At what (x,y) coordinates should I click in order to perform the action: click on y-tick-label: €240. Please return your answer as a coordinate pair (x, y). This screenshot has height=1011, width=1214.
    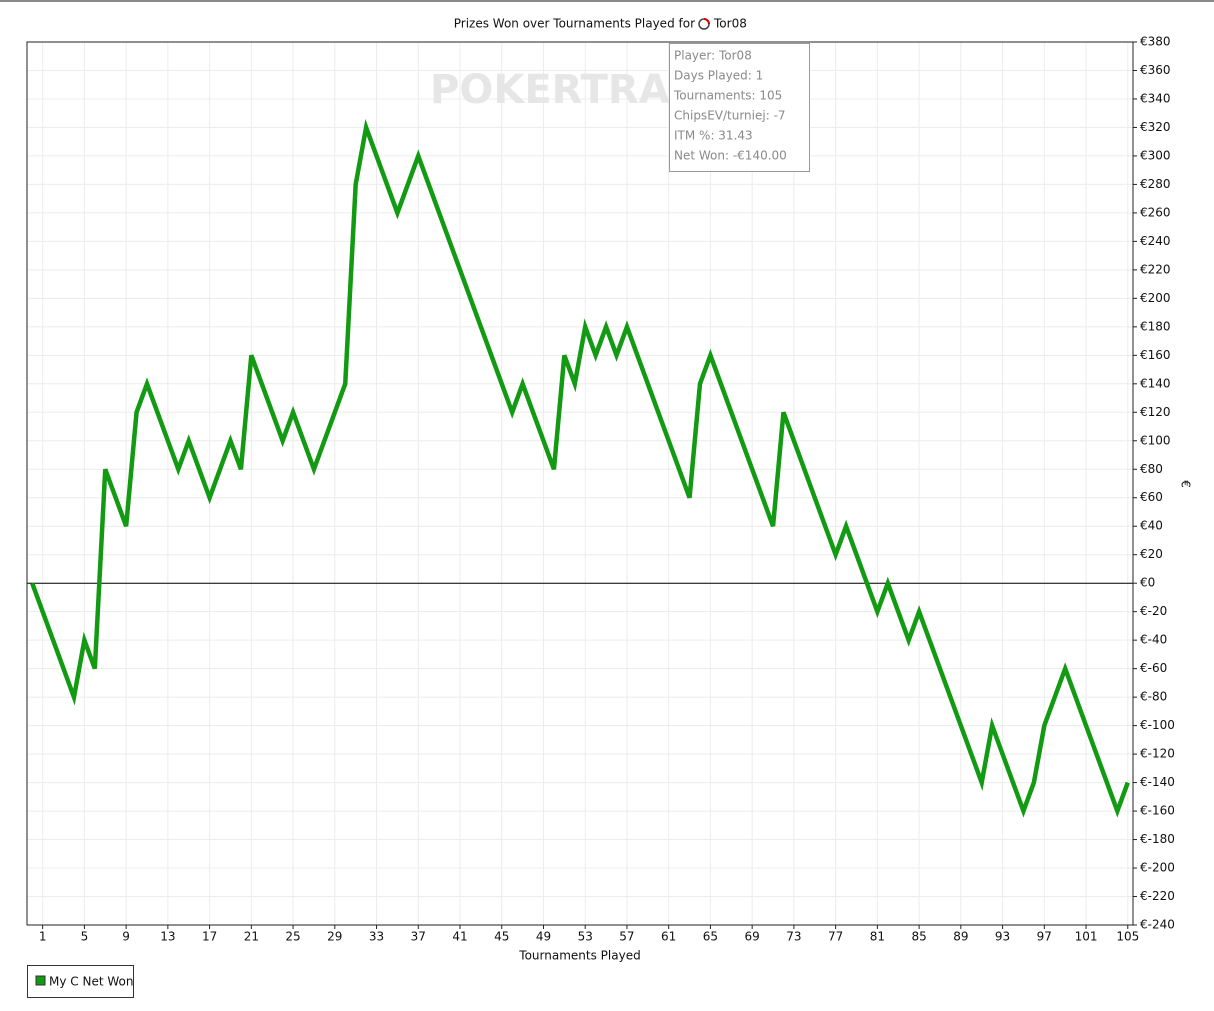
    Looking at the image, I should click on (1155, 241).